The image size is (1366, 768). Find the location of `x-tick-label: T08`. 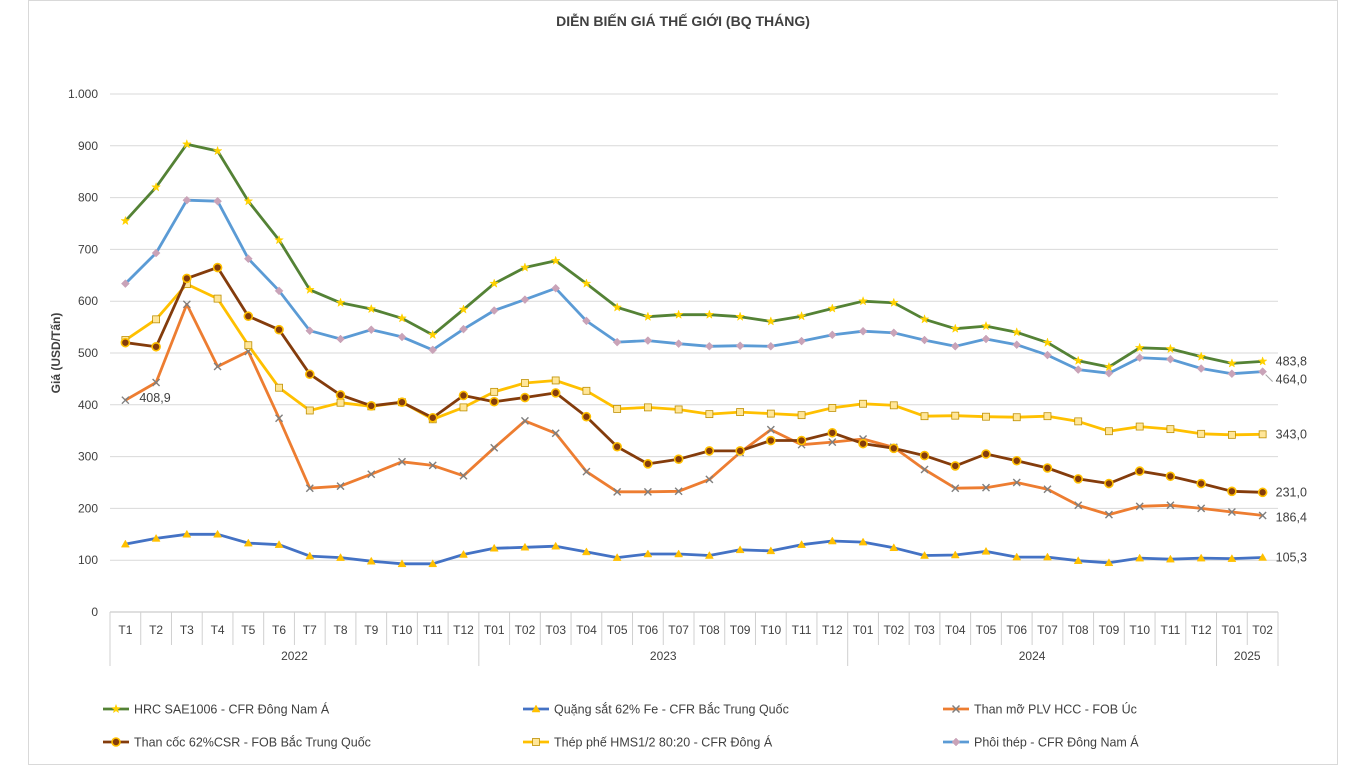

x-tick-label: T08 is located at coordinates (709, 630).